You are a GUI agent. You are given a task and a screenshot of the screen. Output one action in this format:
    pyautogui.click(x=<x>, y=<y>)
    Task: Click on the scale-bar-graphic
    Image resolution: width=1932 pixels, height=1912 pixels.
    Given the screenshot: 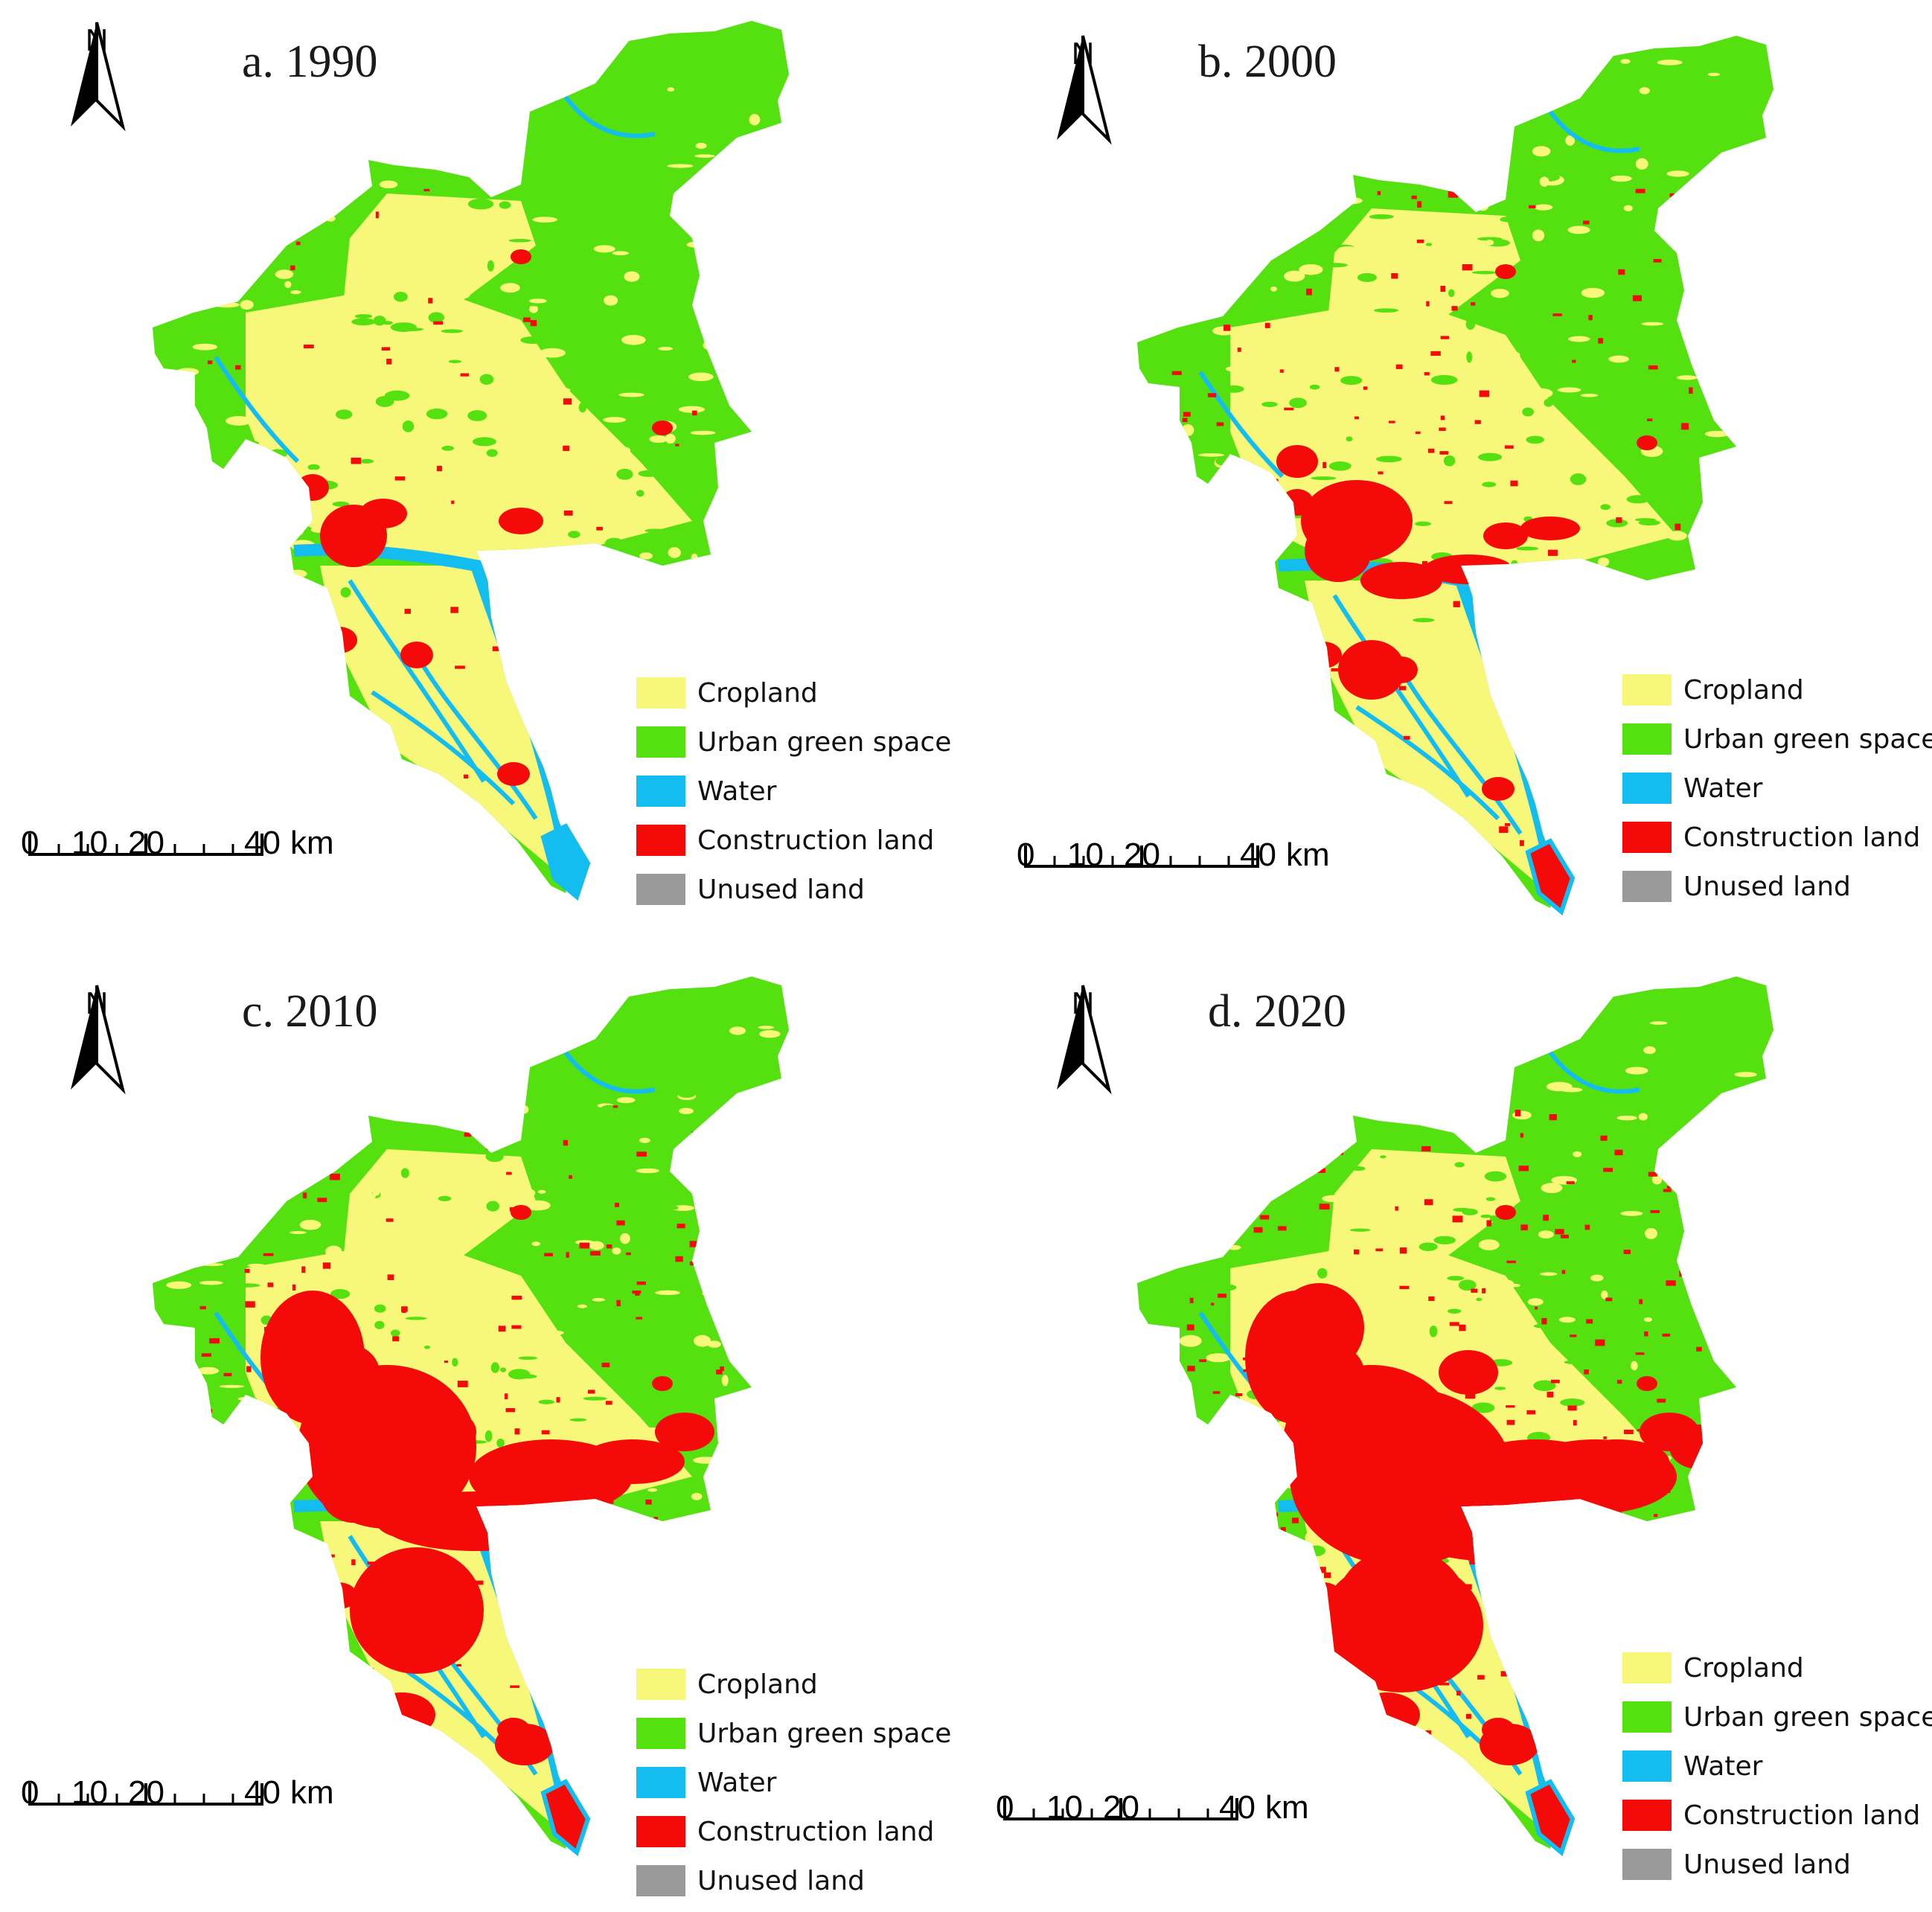 What is the action you would take?
    pyautogui.click(x=1141, y=856)
    